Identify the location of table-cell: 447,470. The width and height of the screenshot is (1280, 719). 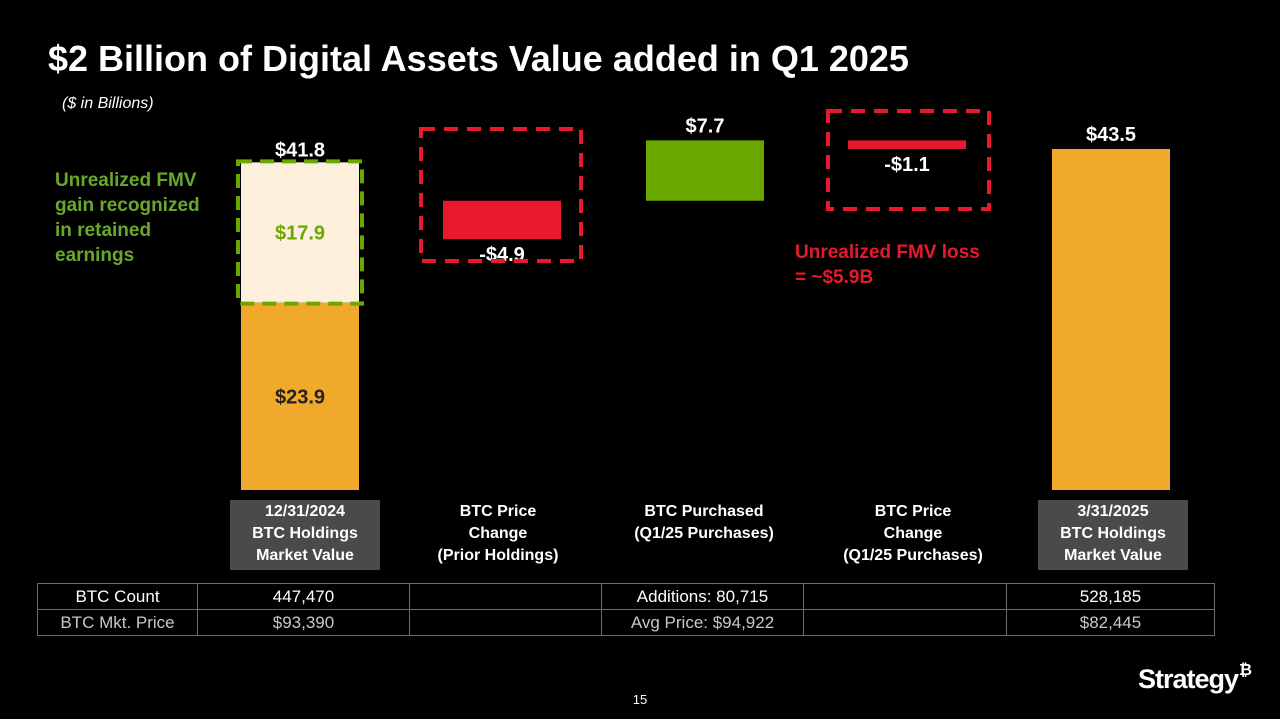
(303, 596).